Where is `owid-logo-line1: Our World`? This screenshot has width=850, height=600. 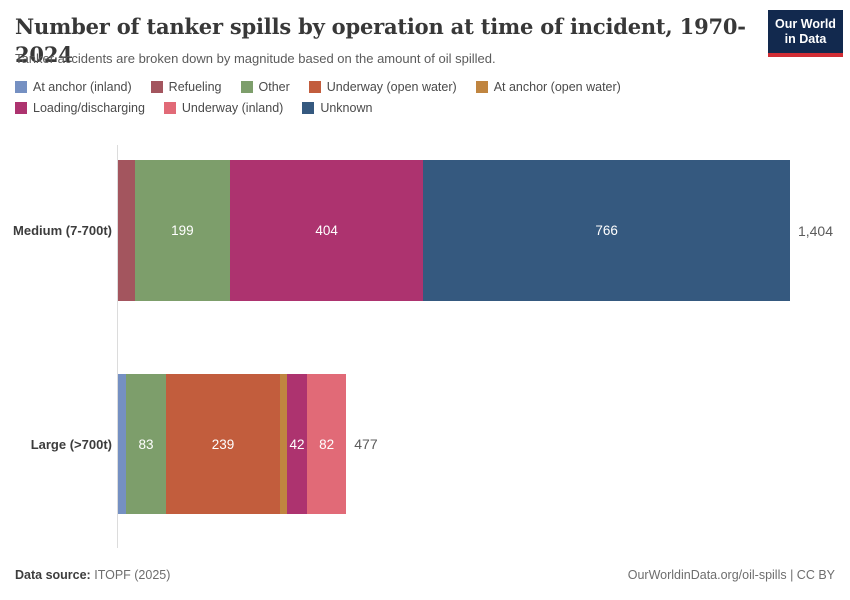
owid-logo-line1: Our World is located at coordinates (805, 23).